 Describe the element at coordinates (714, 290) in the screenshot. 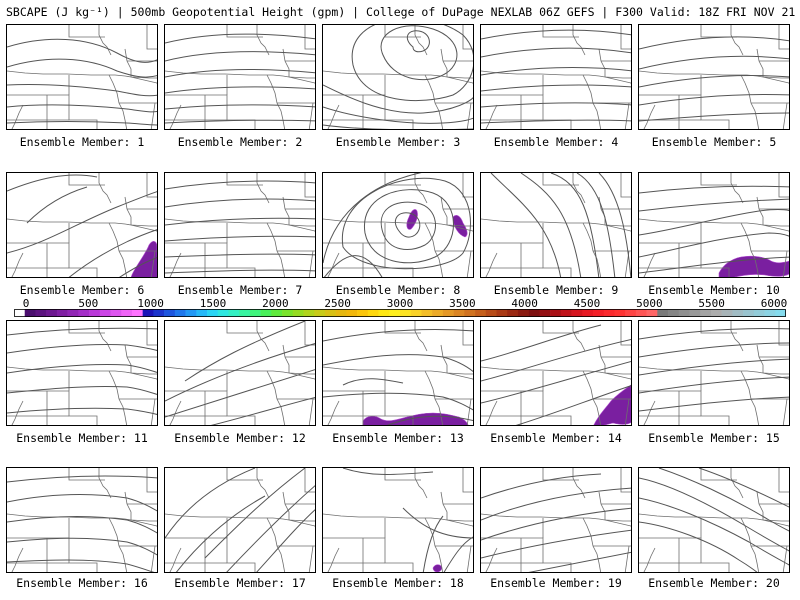

I see `member-caption: Ensemble Member: 10` at that location.